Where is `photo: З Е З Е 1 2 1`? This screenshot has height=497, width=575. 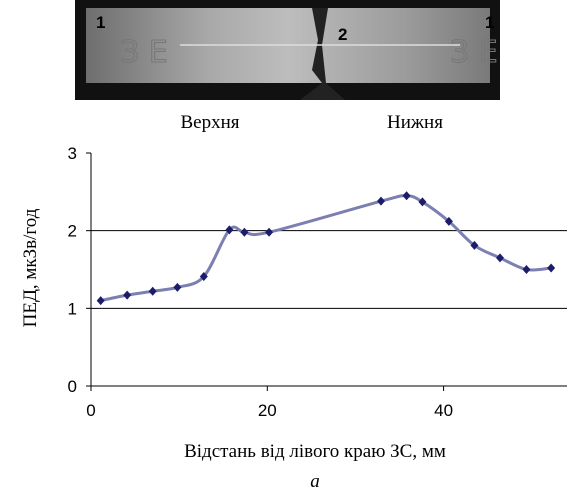
photo: З Е З Е 1 2 1 is located at coordinates (287, 50).